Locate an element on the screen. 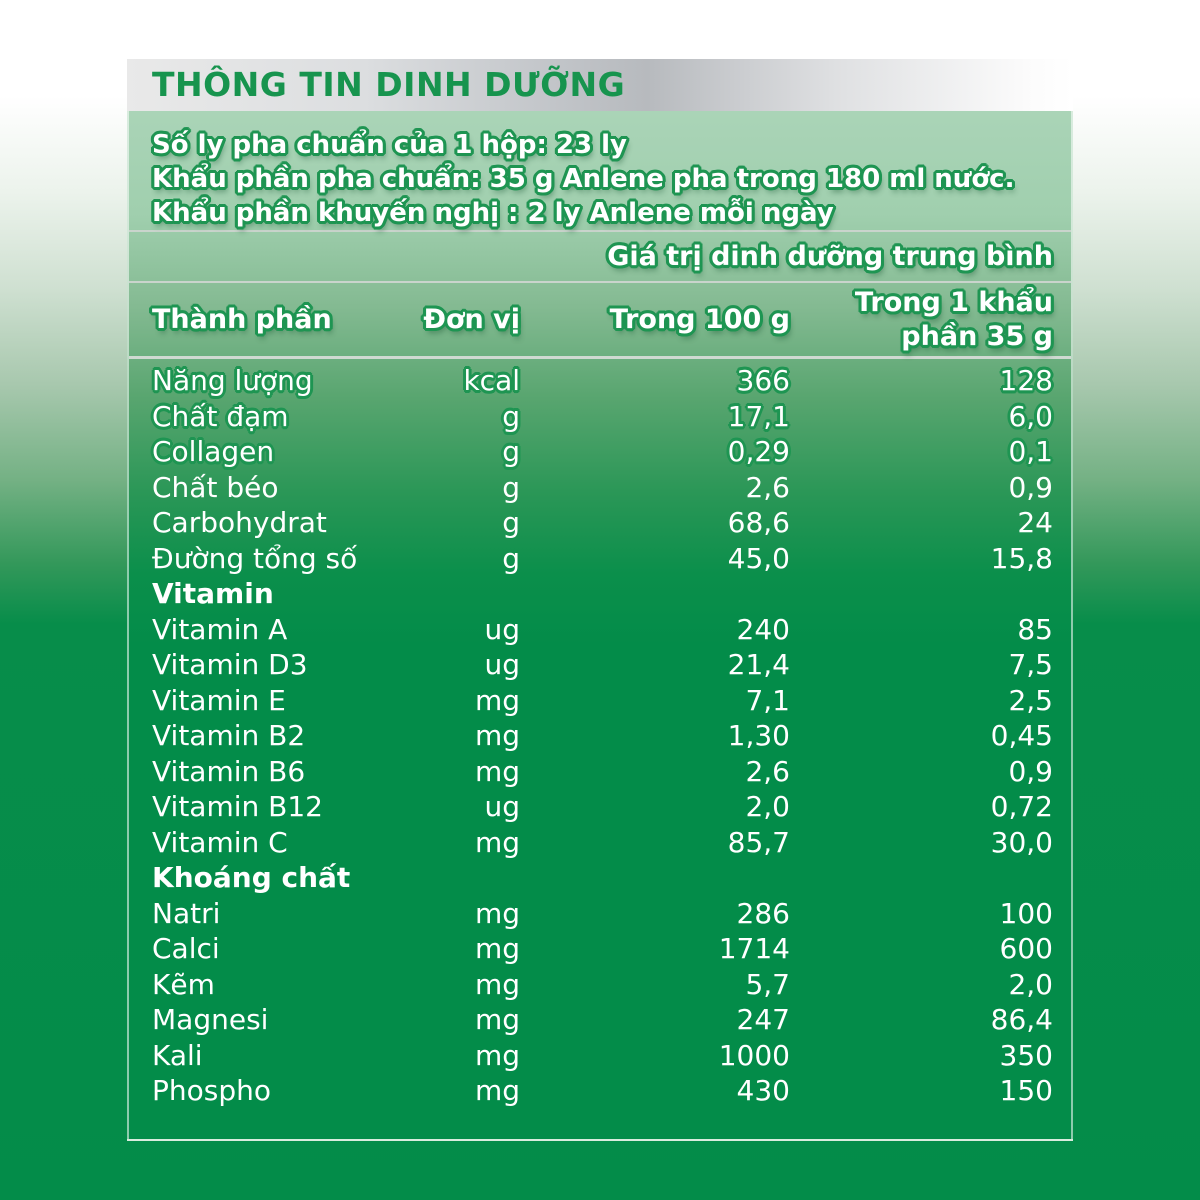  row-per-serving: 0,72 is located at coordinates (1021, 806).